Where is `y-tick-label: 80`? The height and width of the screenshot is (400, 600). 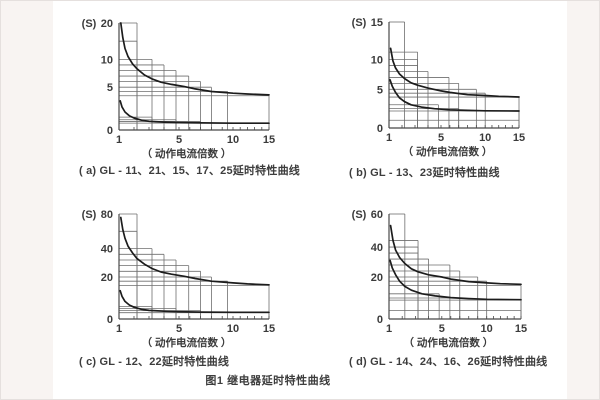 y-tick-label: 80 is located at coordinates (107, 215).